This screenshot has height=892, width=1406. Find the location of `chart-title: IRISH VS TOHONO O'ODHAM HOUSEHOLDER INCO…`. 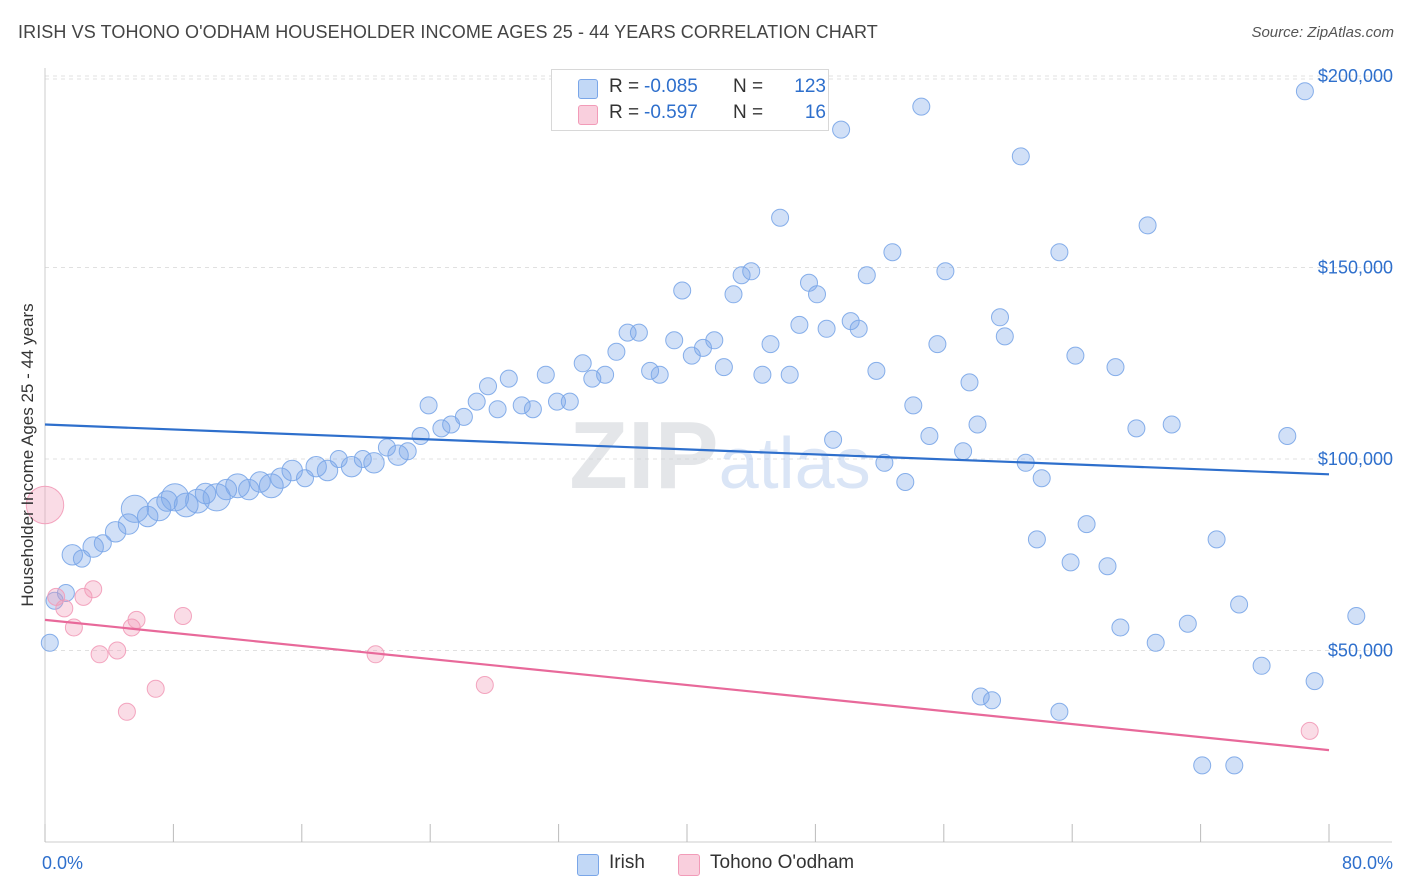

chart-title: IRISH VS TOHONO O'ODHAM HOUSEHOLDER INCO… is located at coordinates (448, 32).